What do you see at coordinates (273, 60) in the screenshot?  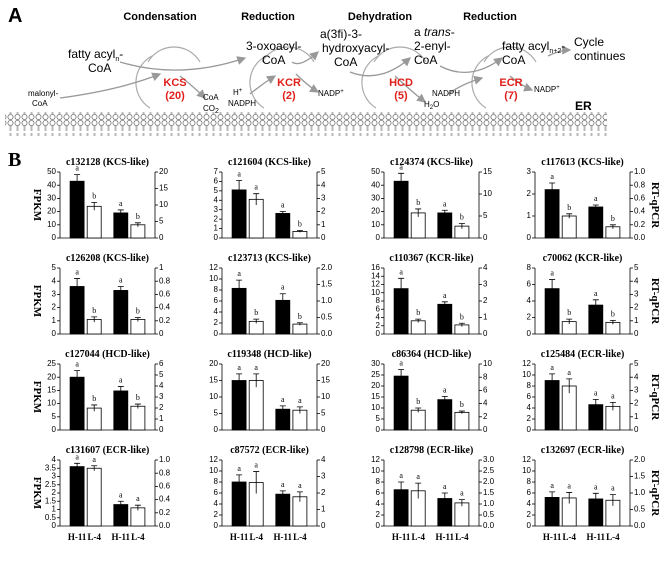 I see `intermediate: CoA` at bounding box center [273, 60].